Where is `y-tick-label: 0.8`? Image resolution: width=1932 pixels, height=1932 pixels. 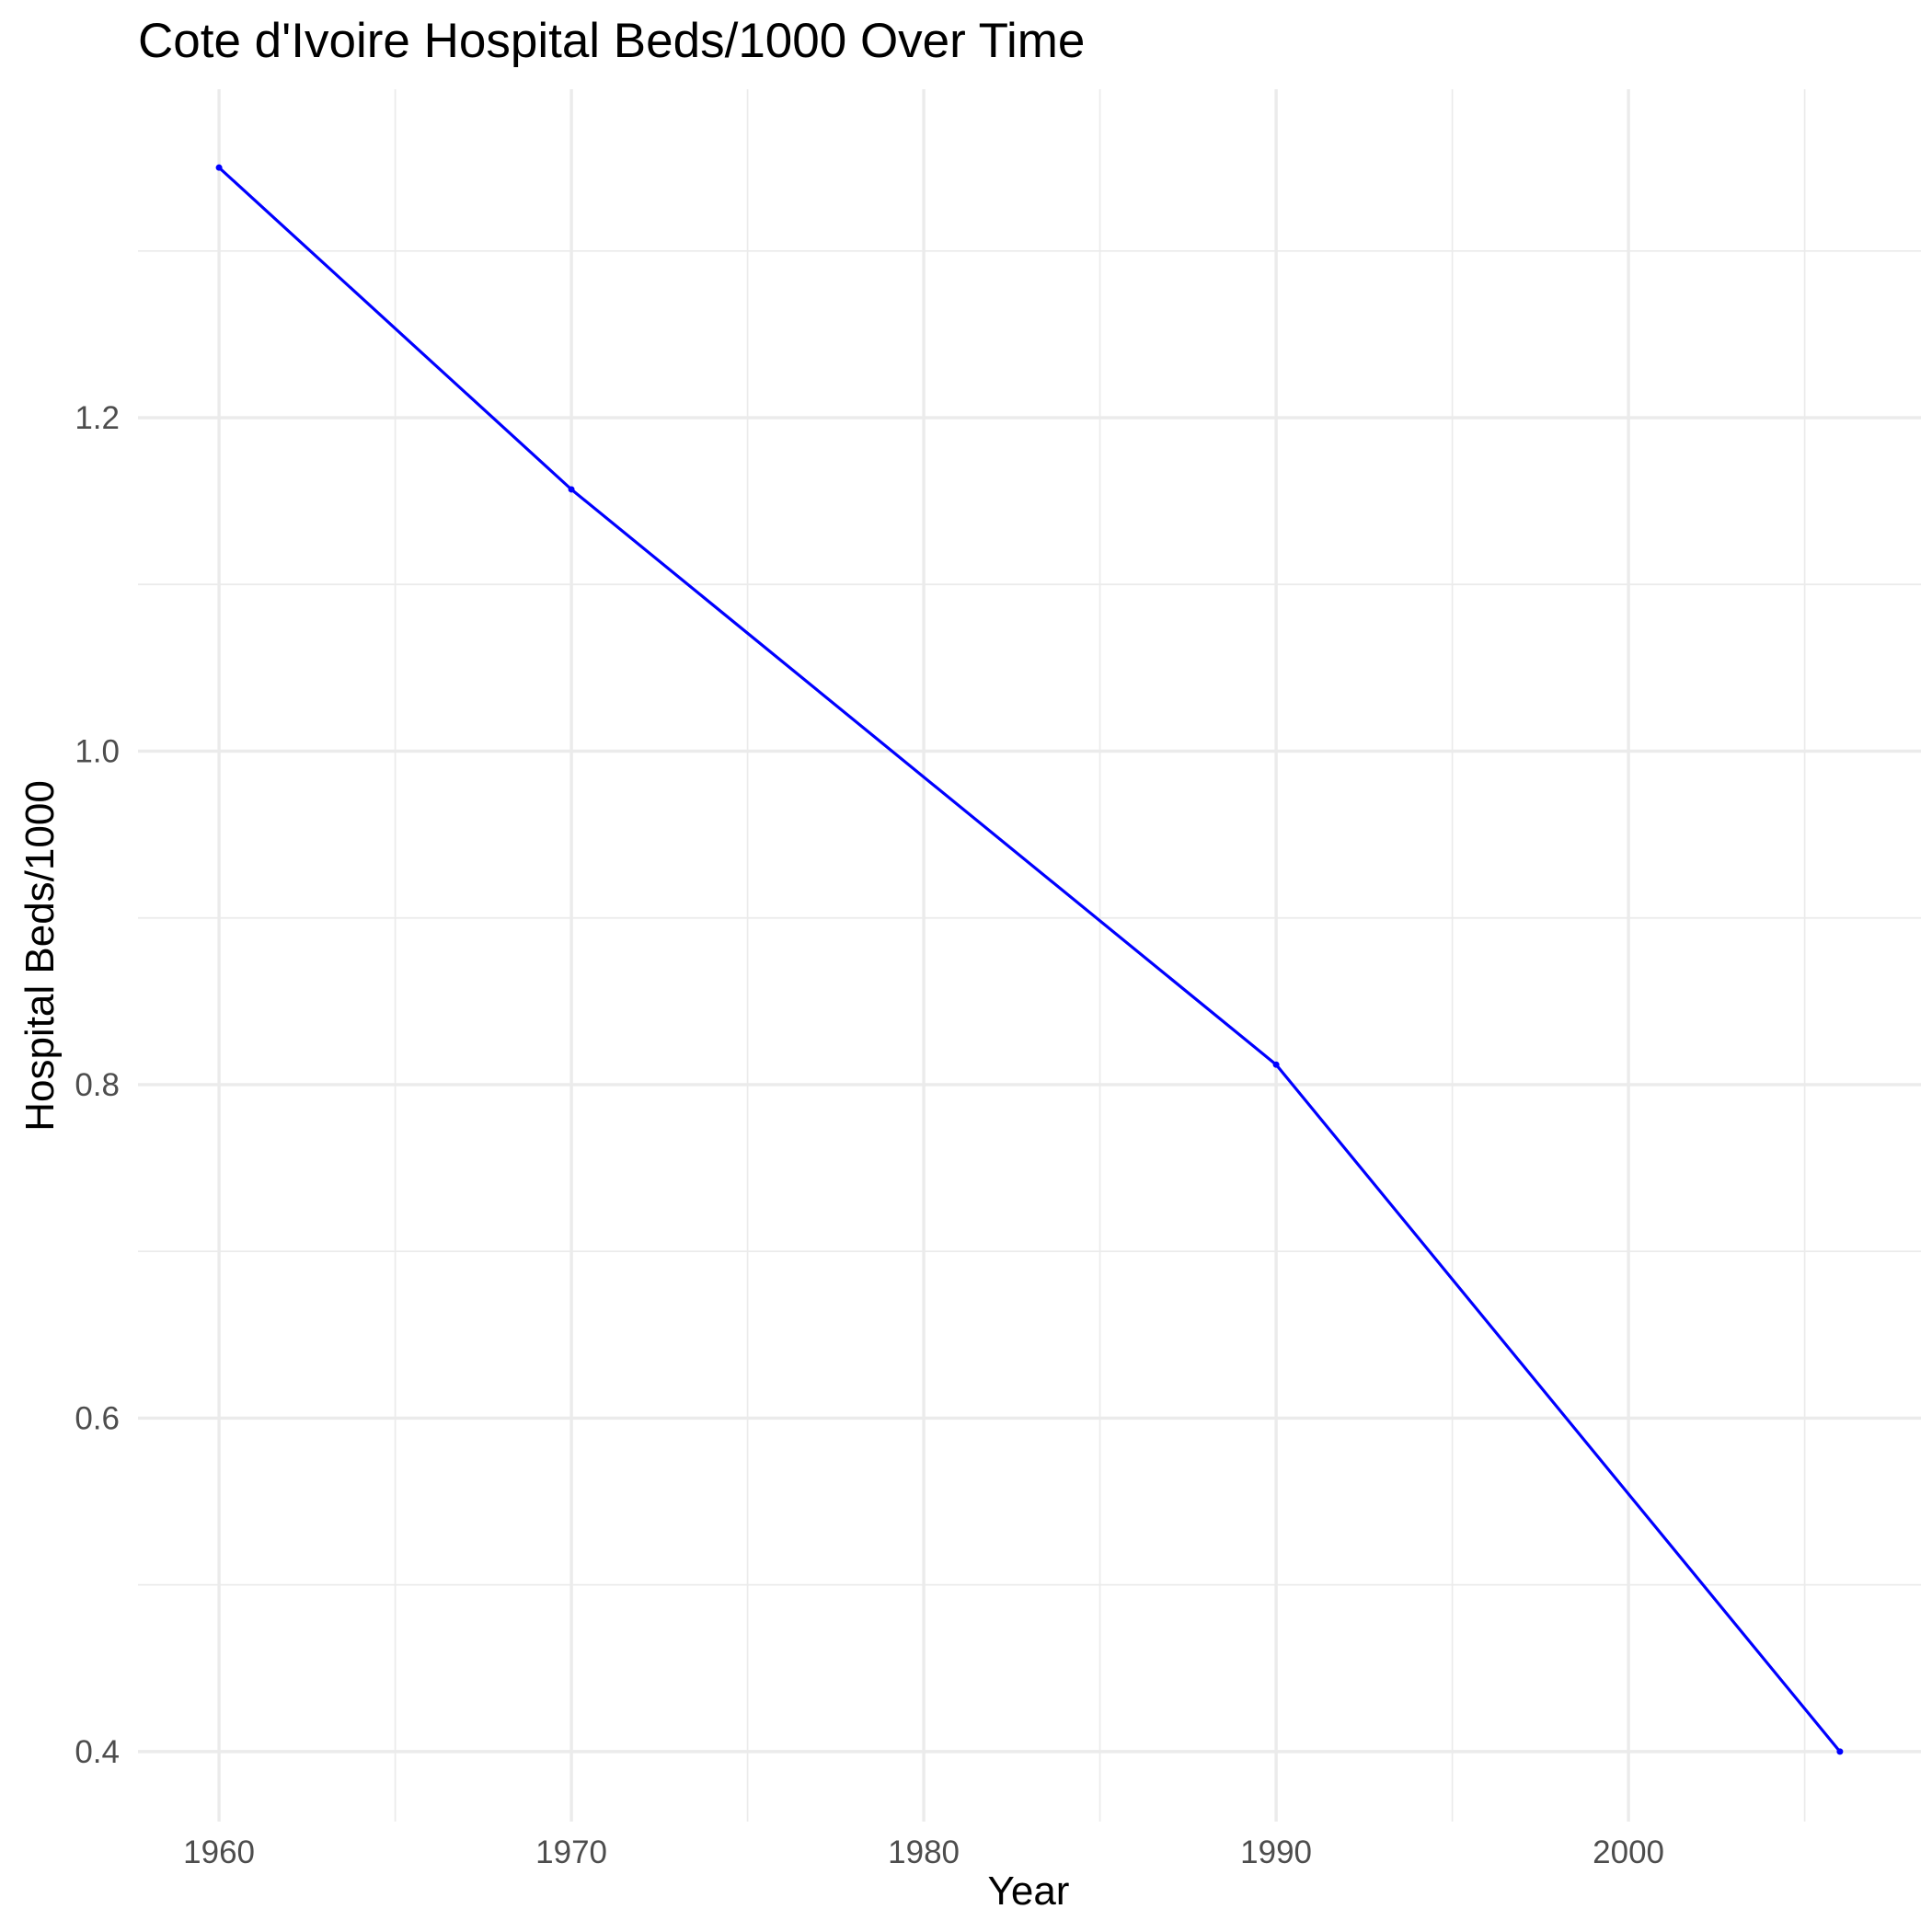
y-tick-label: 0.8 is located at coordinates (97, 1085).